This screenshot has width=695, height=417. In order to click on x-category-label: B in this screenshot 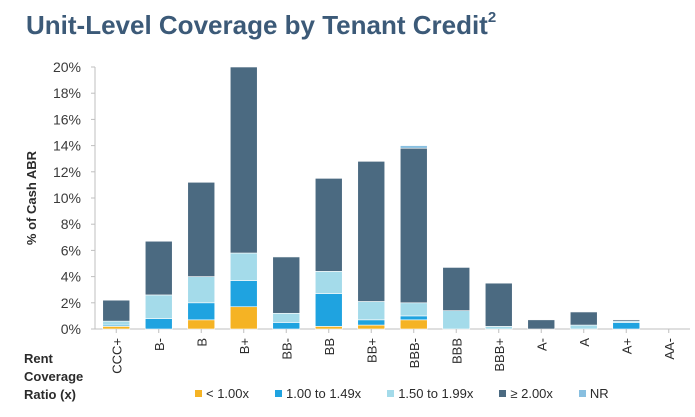, I will do `click(201, 342)`.